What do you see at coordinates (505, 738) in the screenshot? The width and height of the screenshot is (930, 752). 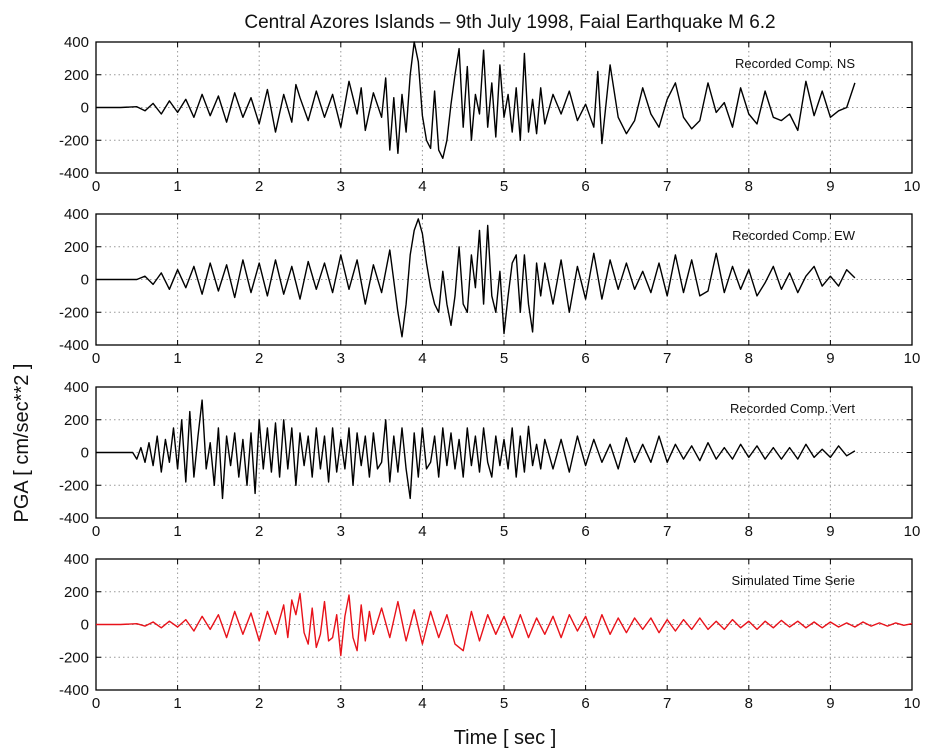 I see `x-axis-label: Time [ sec ]` at bounding box center [505, 738].